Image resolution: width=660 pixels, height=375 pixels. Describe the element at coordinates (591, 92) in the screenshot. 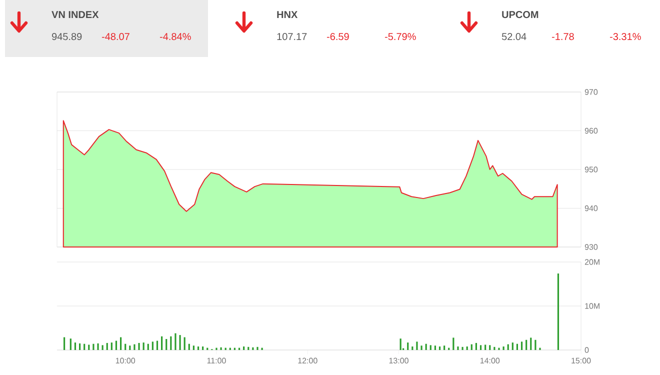

I see `y-tick-label: 970` at that location.